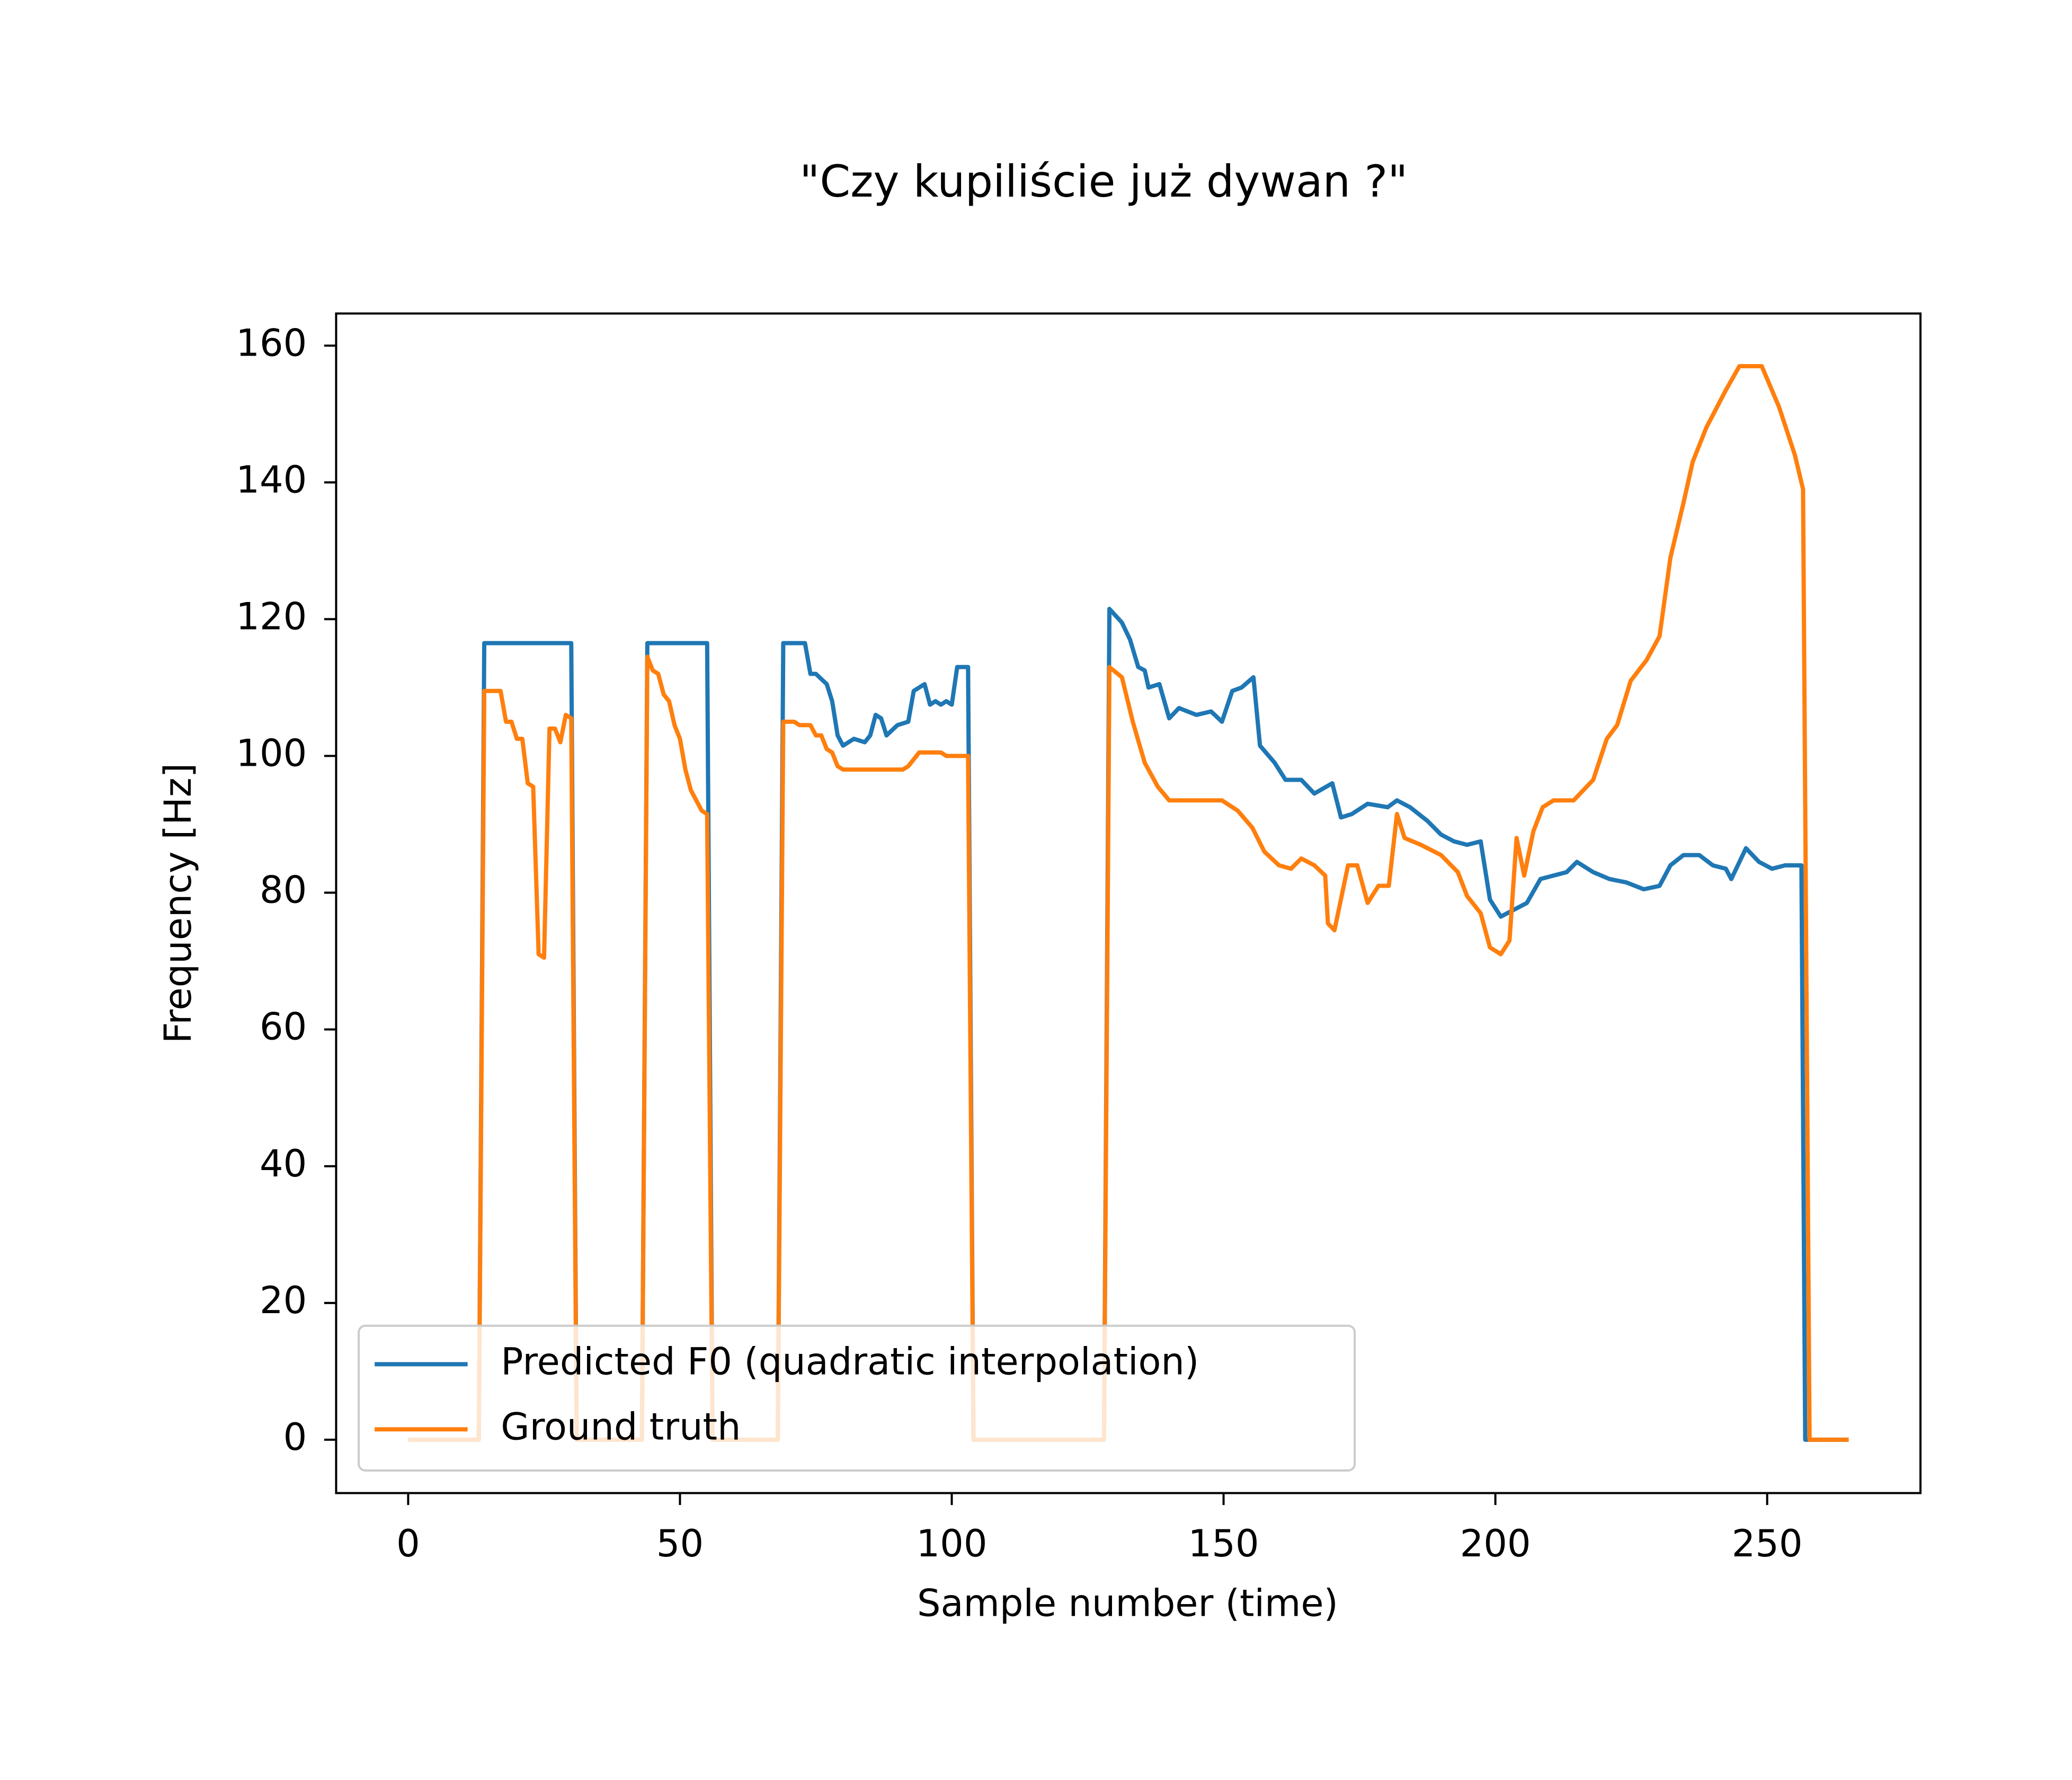 Image resolution: width=2072 pixels, height=1780 pixels. I want to click on y-tick-label: 40, so click(283, 1163).